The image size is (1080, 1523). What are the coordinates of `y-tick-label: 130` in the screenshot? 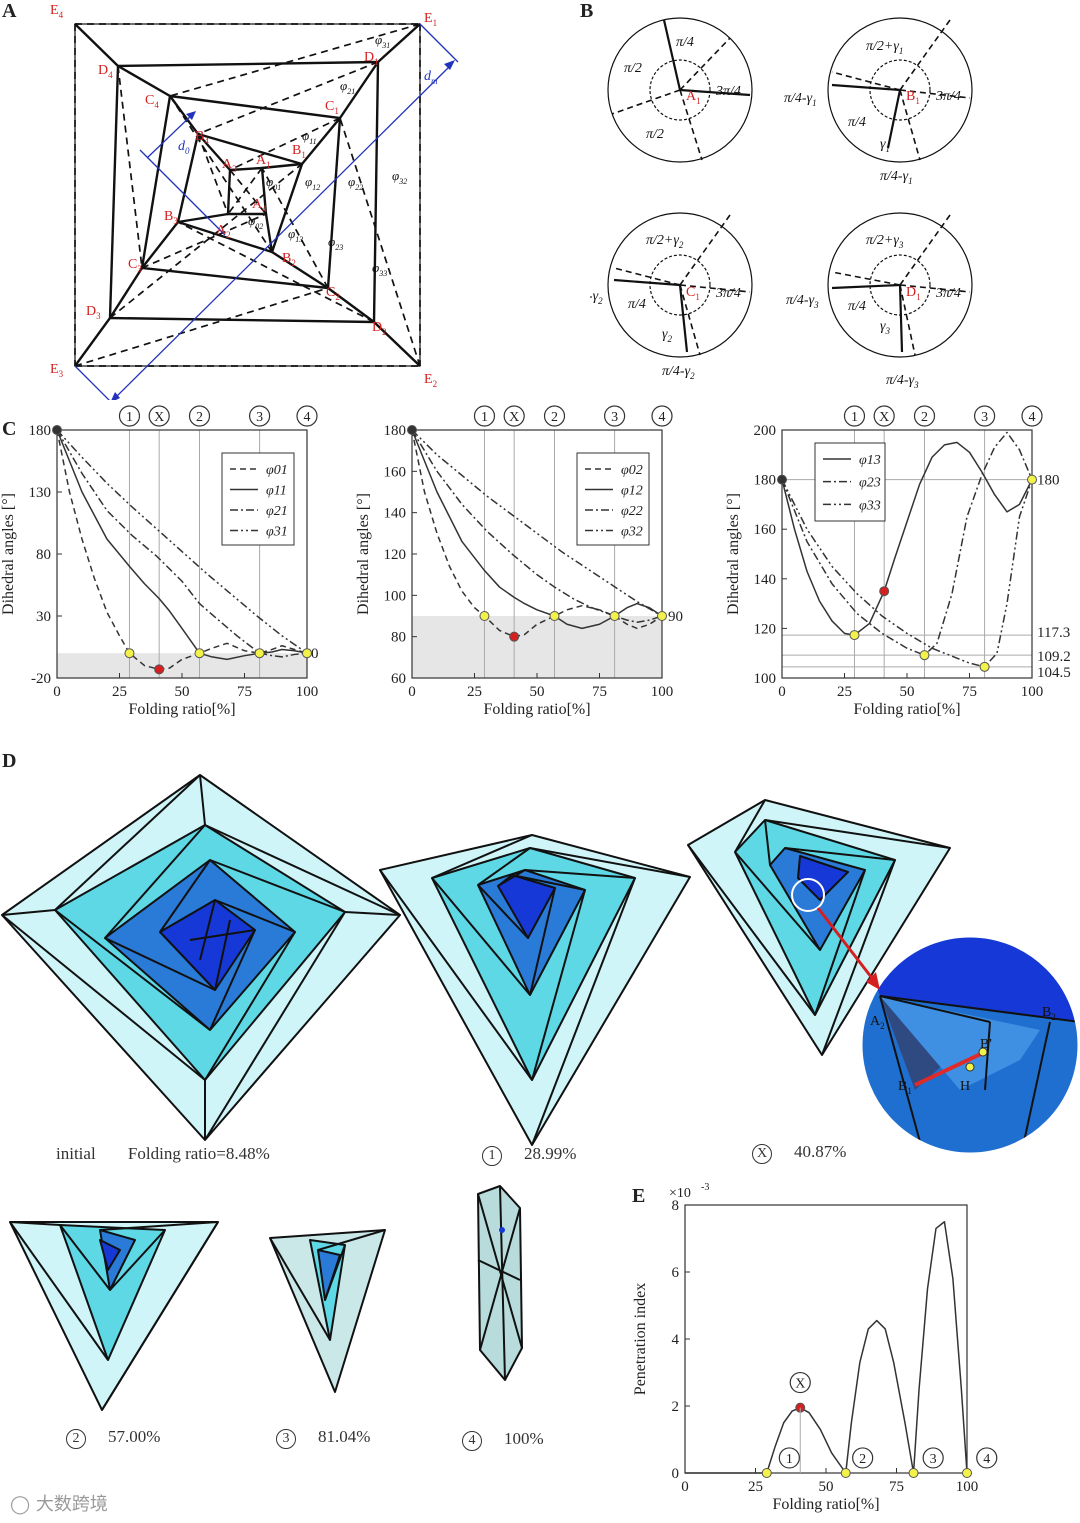 It's located at (40, 493).